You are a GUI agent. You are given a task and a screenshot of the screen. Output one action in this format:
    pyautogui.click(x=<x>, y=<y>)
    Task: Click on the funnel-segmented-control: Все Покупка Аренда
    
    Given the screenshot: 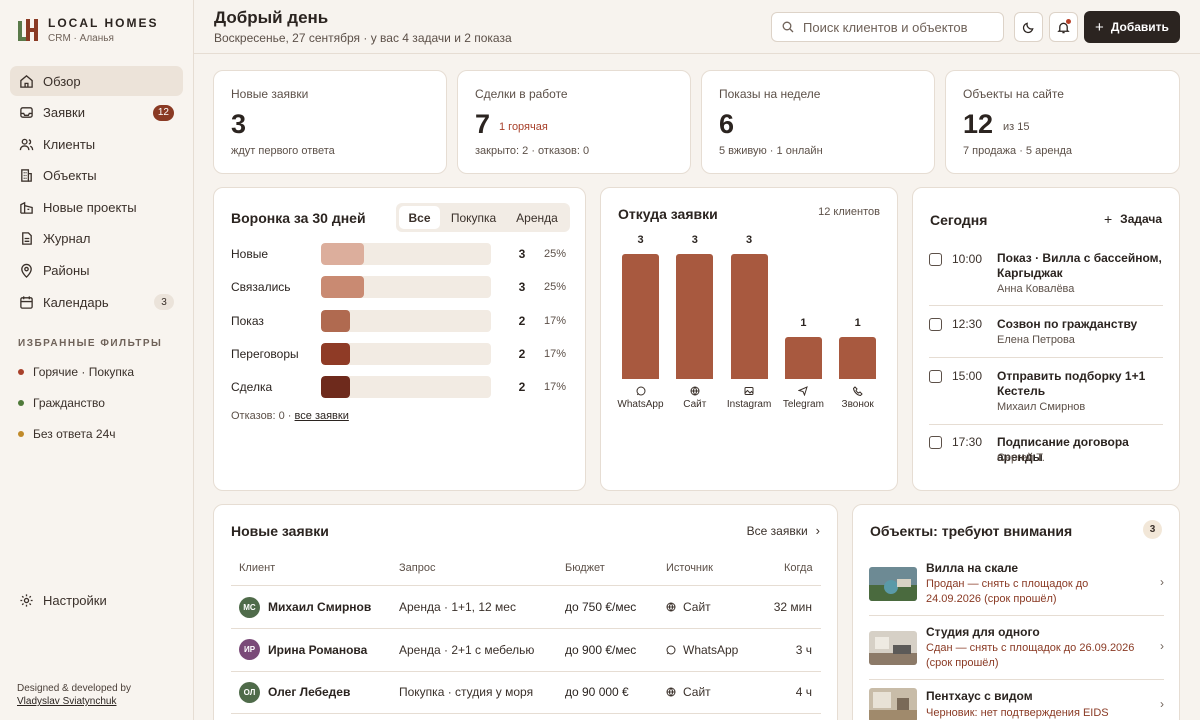 What is the action you would take?
    pyautogui.click(x=483, y=217)
    